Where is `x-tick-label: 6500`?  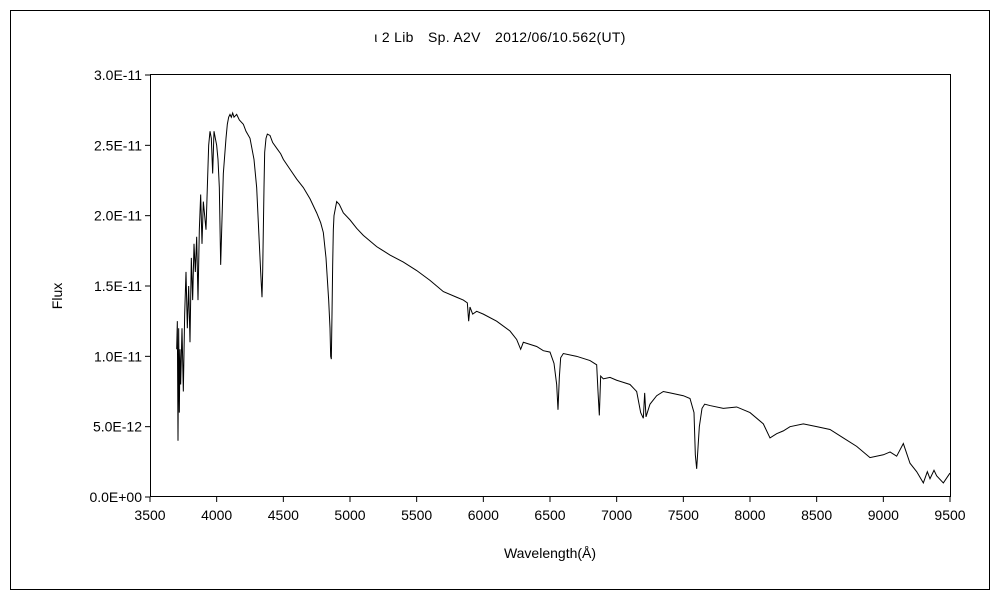 x-tick-label: 6500 is located at coordinates (549, 515).